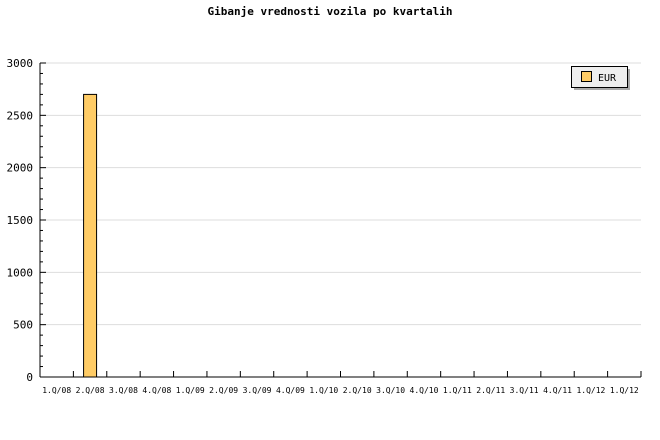  What do you see at coordinates (323, 390) in the screenshot?
I see `x-tick-label: 1.Q/10` at bounding box center [323, 390].